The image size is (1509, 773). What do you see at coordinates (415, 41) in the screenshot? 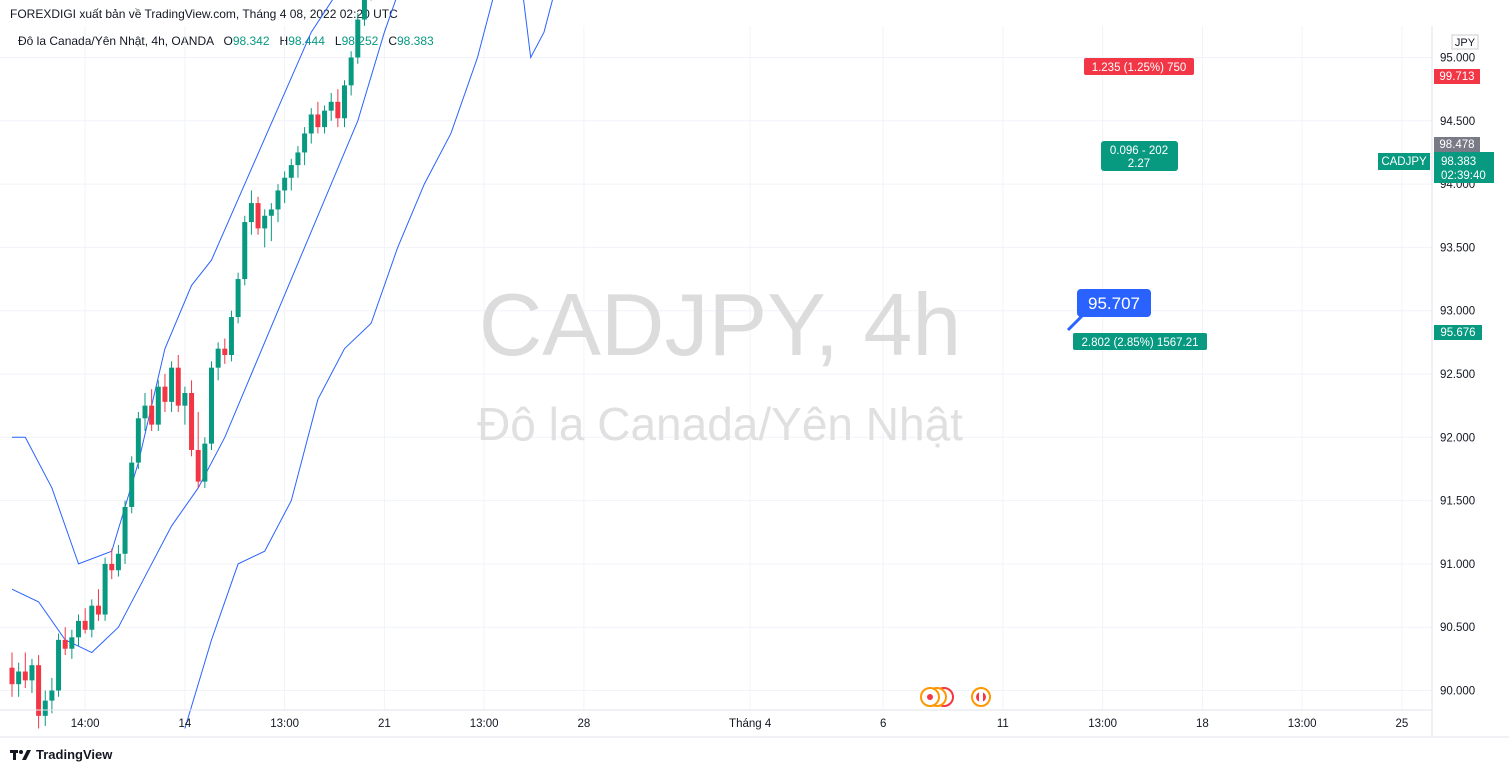
I see `close-value: 98.383` at bounding box center [415, 41].